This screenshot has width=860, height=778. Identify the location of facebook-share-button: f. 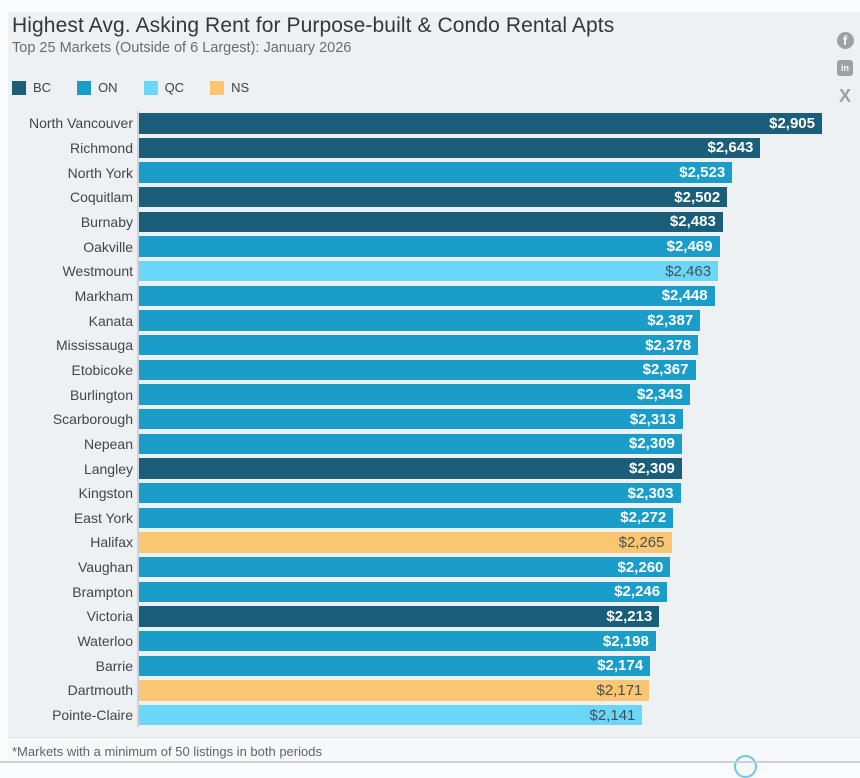
(845, 40).